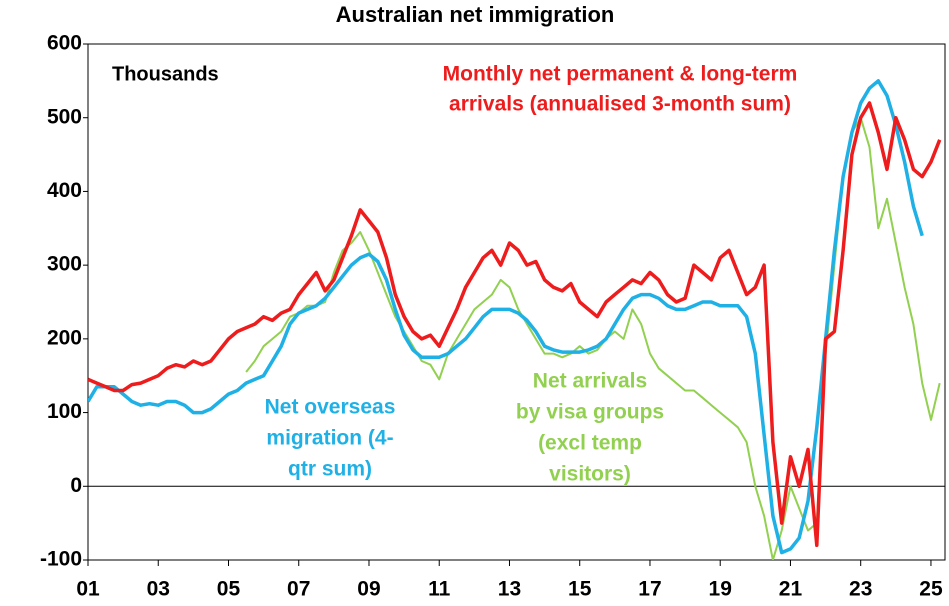 This screenshot has height=606, width=949. What do you see at coordinates (158, 589) in the screenshot?
I see `x-tick-label: 03` at bounding box center [158, 589].